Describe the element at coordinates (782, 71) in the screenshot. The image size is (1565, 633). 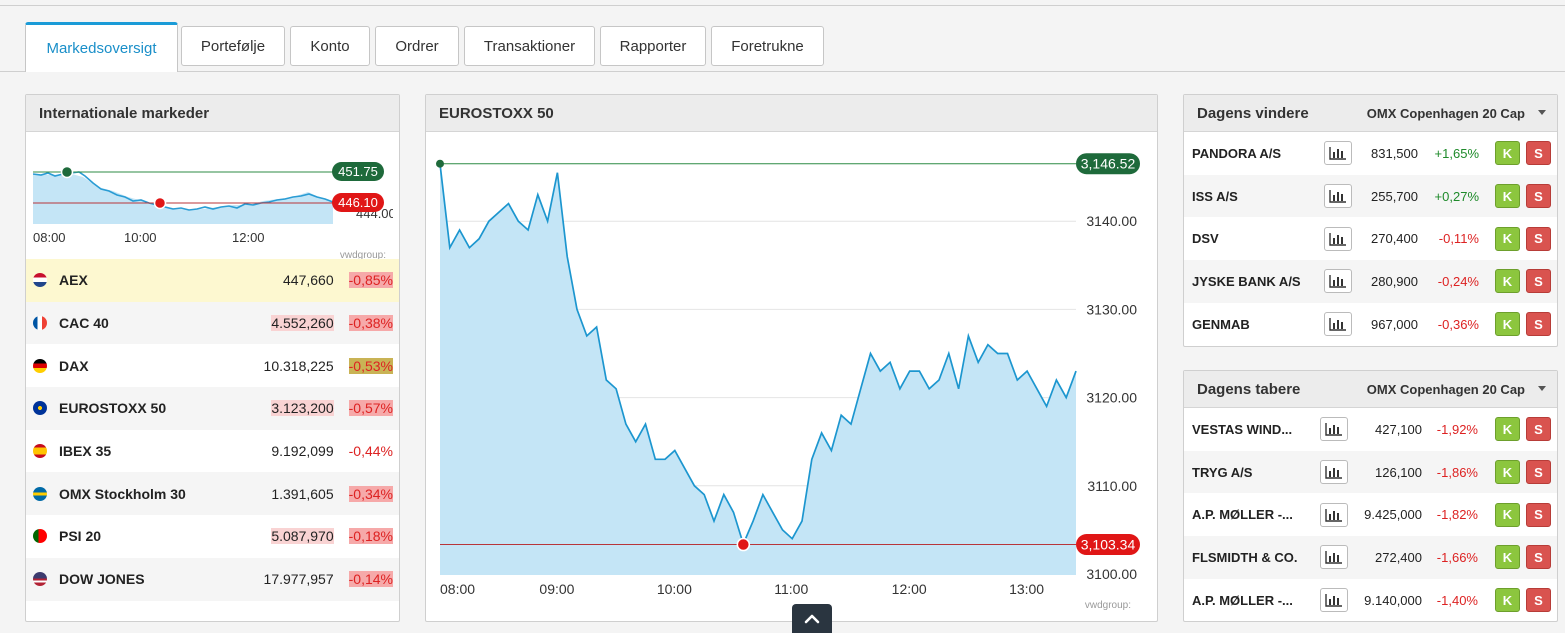
I see `tab-bar-divider` at that location.